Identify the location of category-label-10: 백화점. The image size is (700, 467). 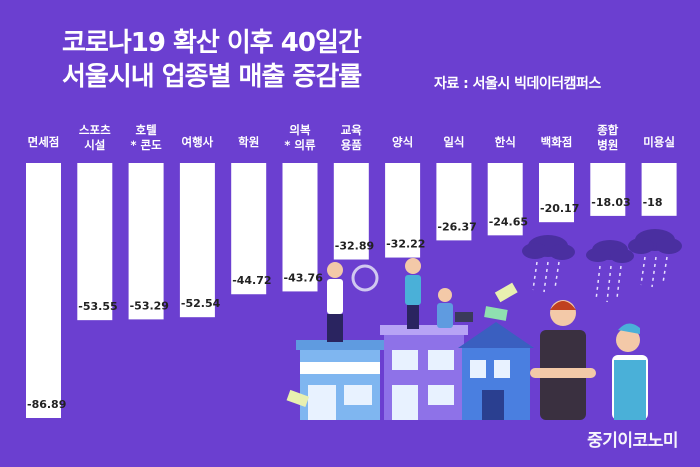
(557, 142).